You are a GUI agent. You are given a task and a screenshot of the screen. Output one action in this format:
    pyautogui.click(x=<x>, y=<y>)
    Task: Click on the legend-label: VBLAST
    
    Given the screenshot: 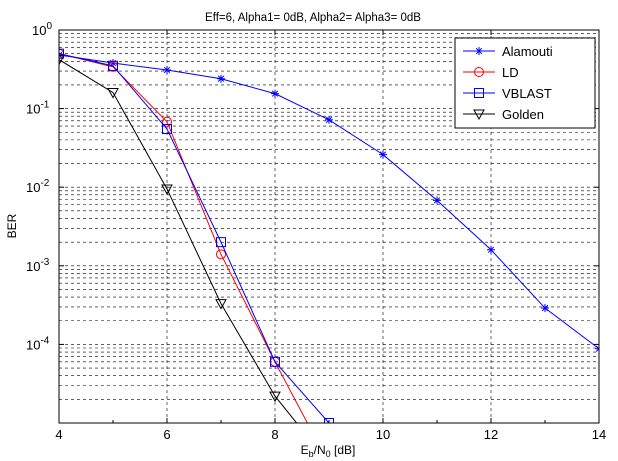 What is the action you would take?
    pyautogui.click(x=527, y=93)
    